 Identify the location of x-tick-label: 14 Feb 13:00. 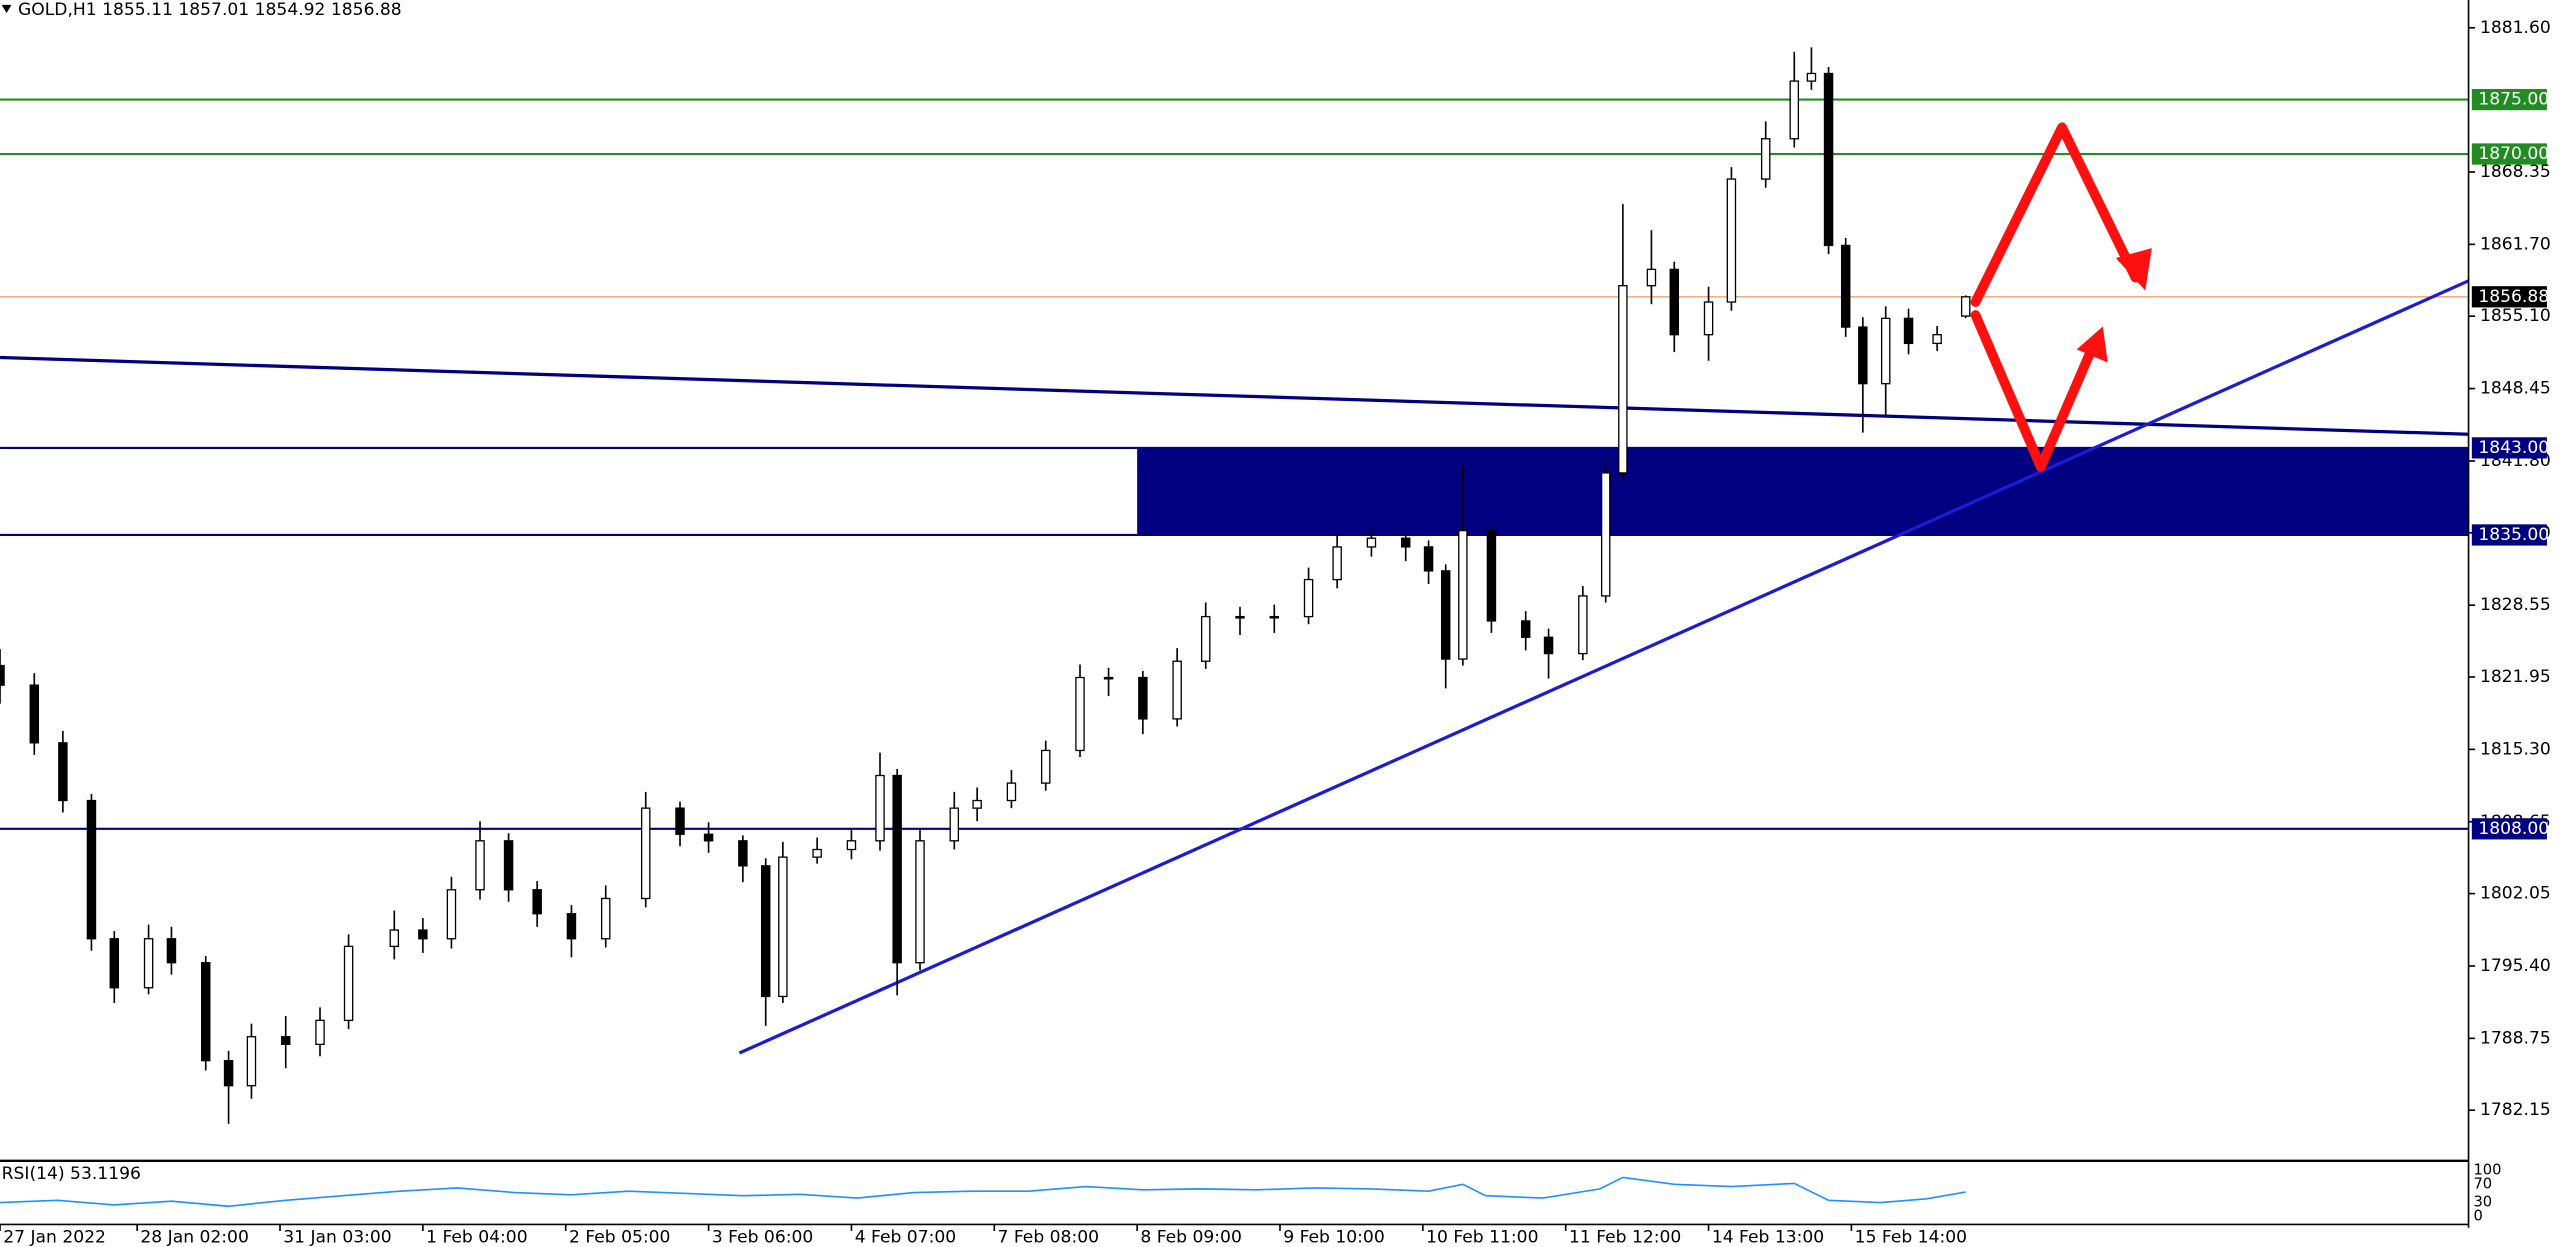
(1768, 1237).